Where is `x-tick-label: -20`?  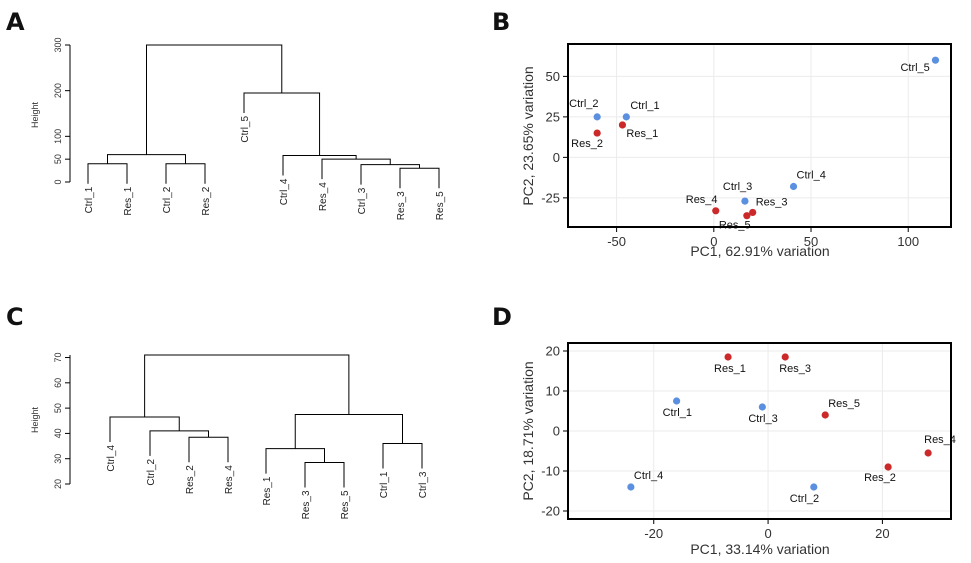 x-tick-label: -20 is located at coordinates (653, 533).